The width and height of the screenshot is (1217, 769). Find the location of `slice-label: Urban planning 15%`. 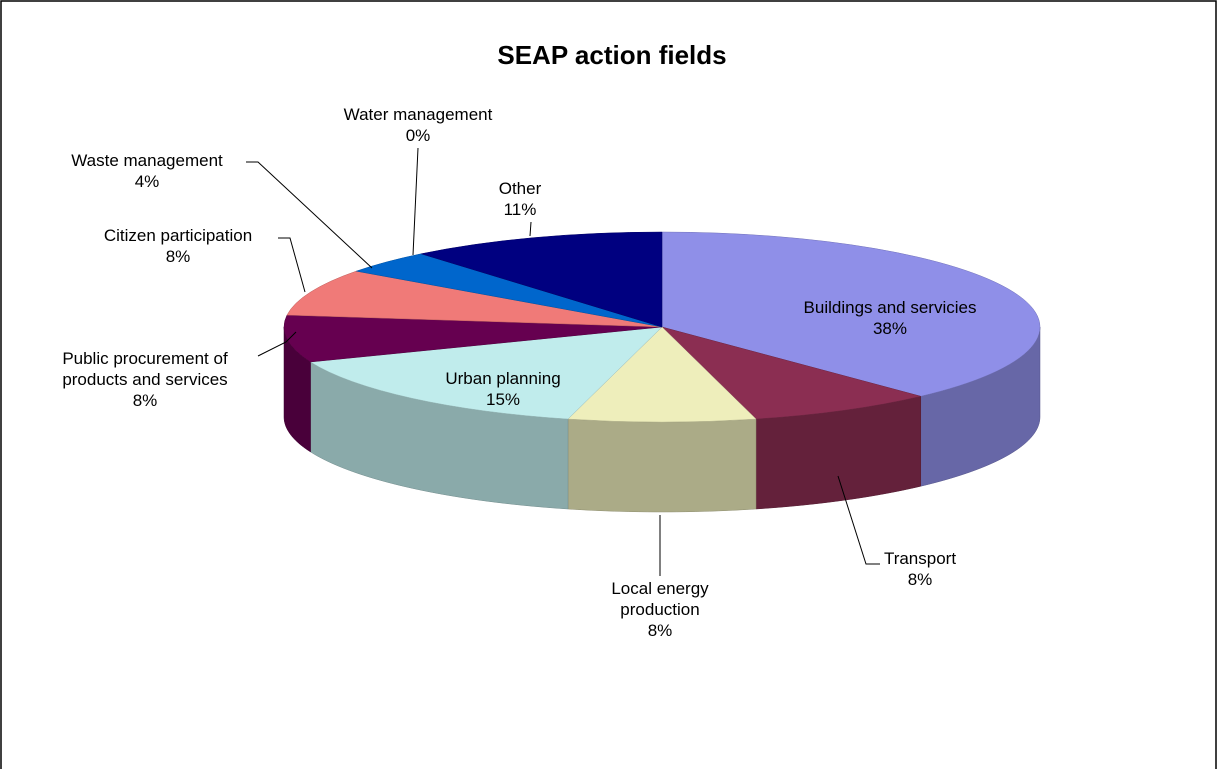

slice-label: Urban planning 15% is located at coordinates (502, 389).